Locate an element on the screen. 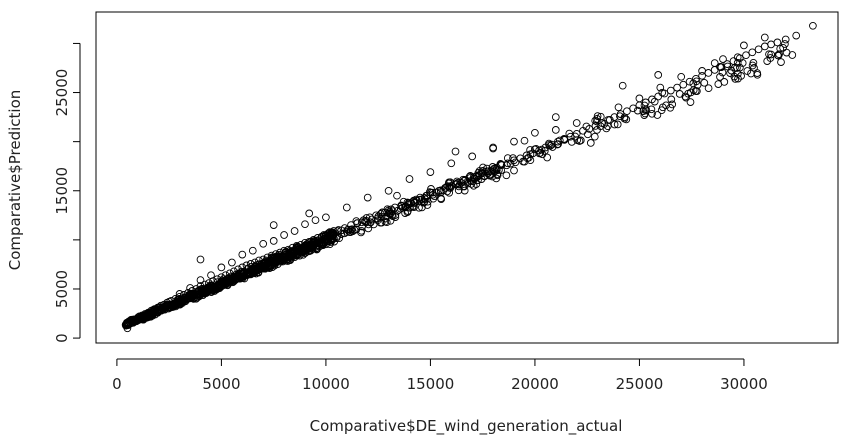 This screenshot has width=847, height=445. x-tick-label: 25000 is located at coordinates (640, 384).